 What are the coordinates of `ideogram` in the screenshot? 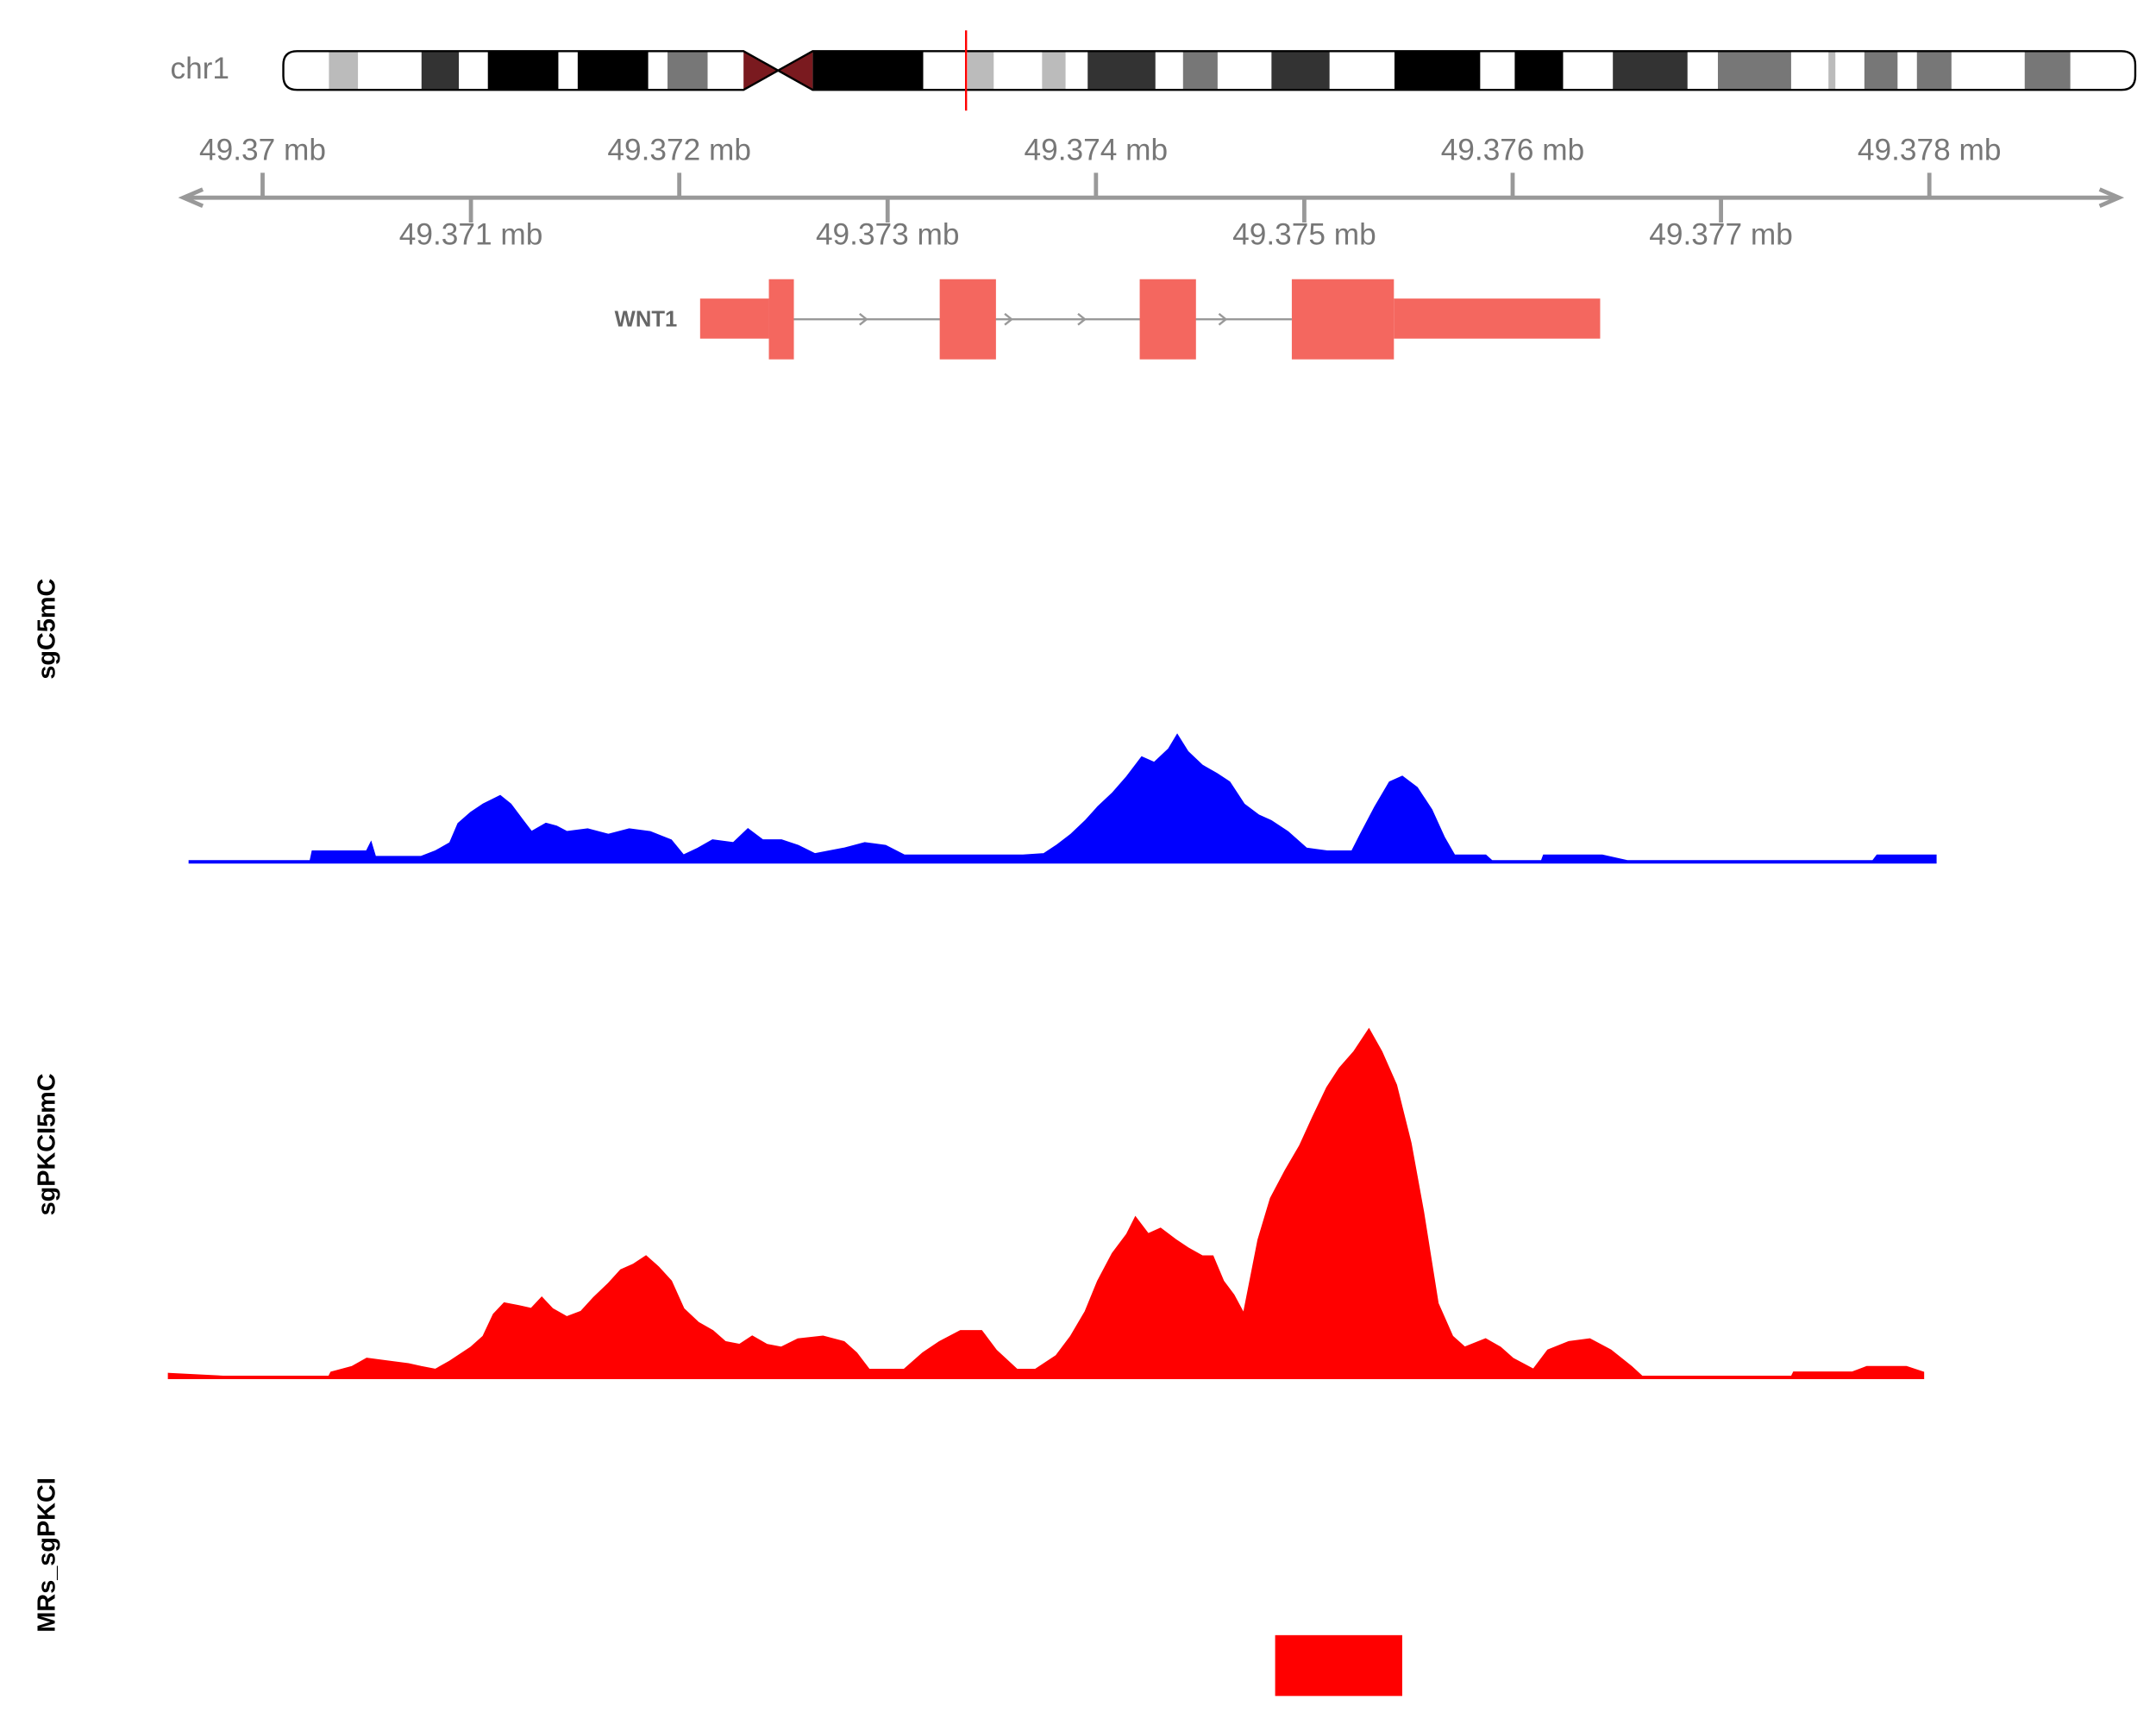 It's located at (1209, 70).